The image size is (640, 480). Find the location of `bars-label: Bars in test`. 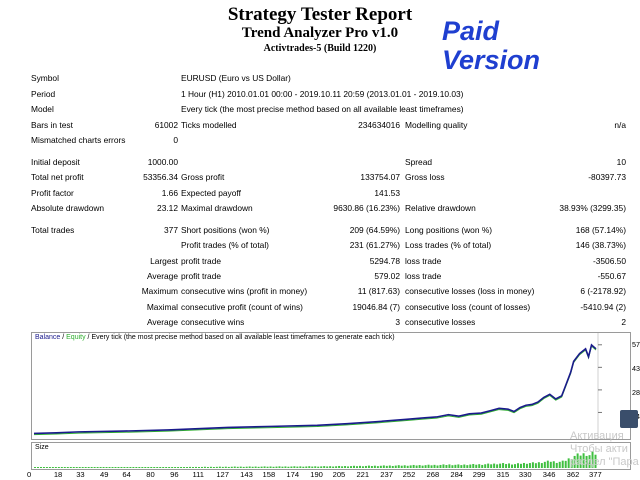

bars-label: Bars in test is located at coordinates (52, 125).